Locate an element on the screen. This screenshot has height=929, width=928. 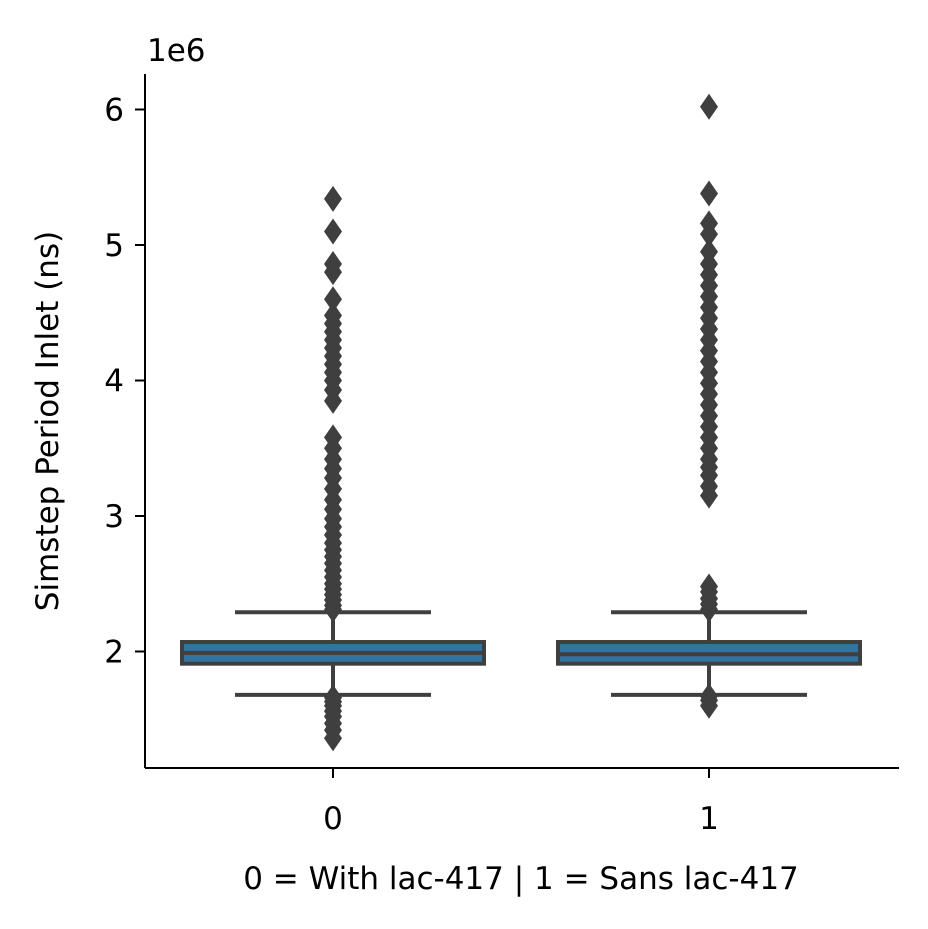
y-offset-label: 1e6 is located at coordinates (176, 51).